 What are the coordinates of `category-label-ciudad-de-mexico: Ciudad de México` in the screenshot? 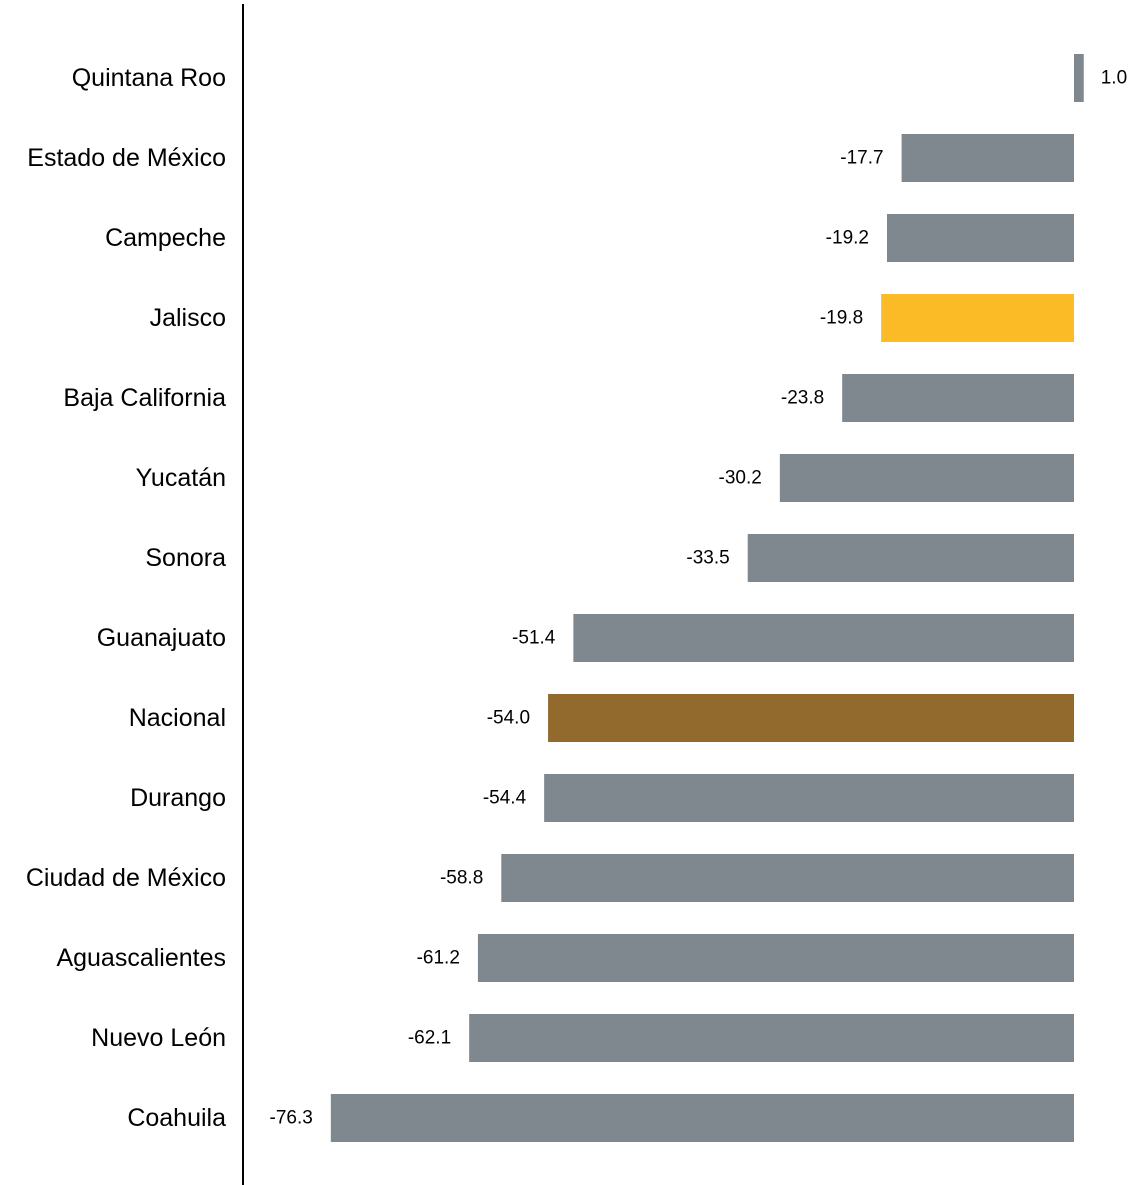 It's located at (126, 878).